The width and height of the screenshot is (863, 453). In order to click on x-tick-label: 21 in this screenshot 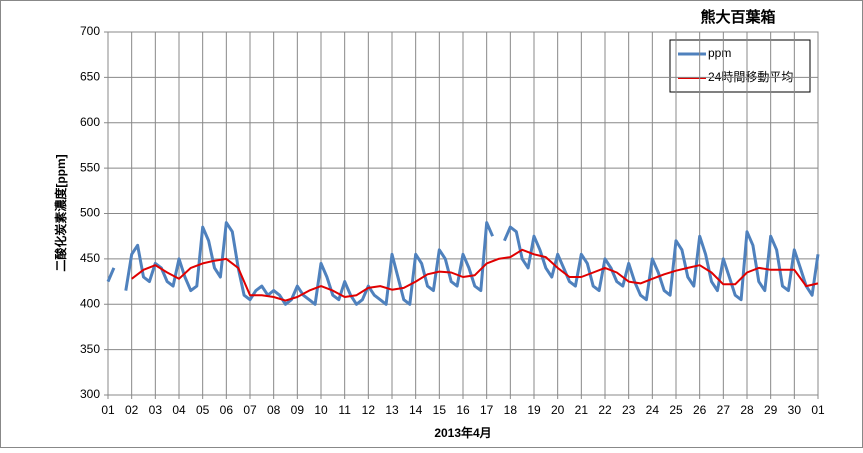, I will do `click(582, 410)`.